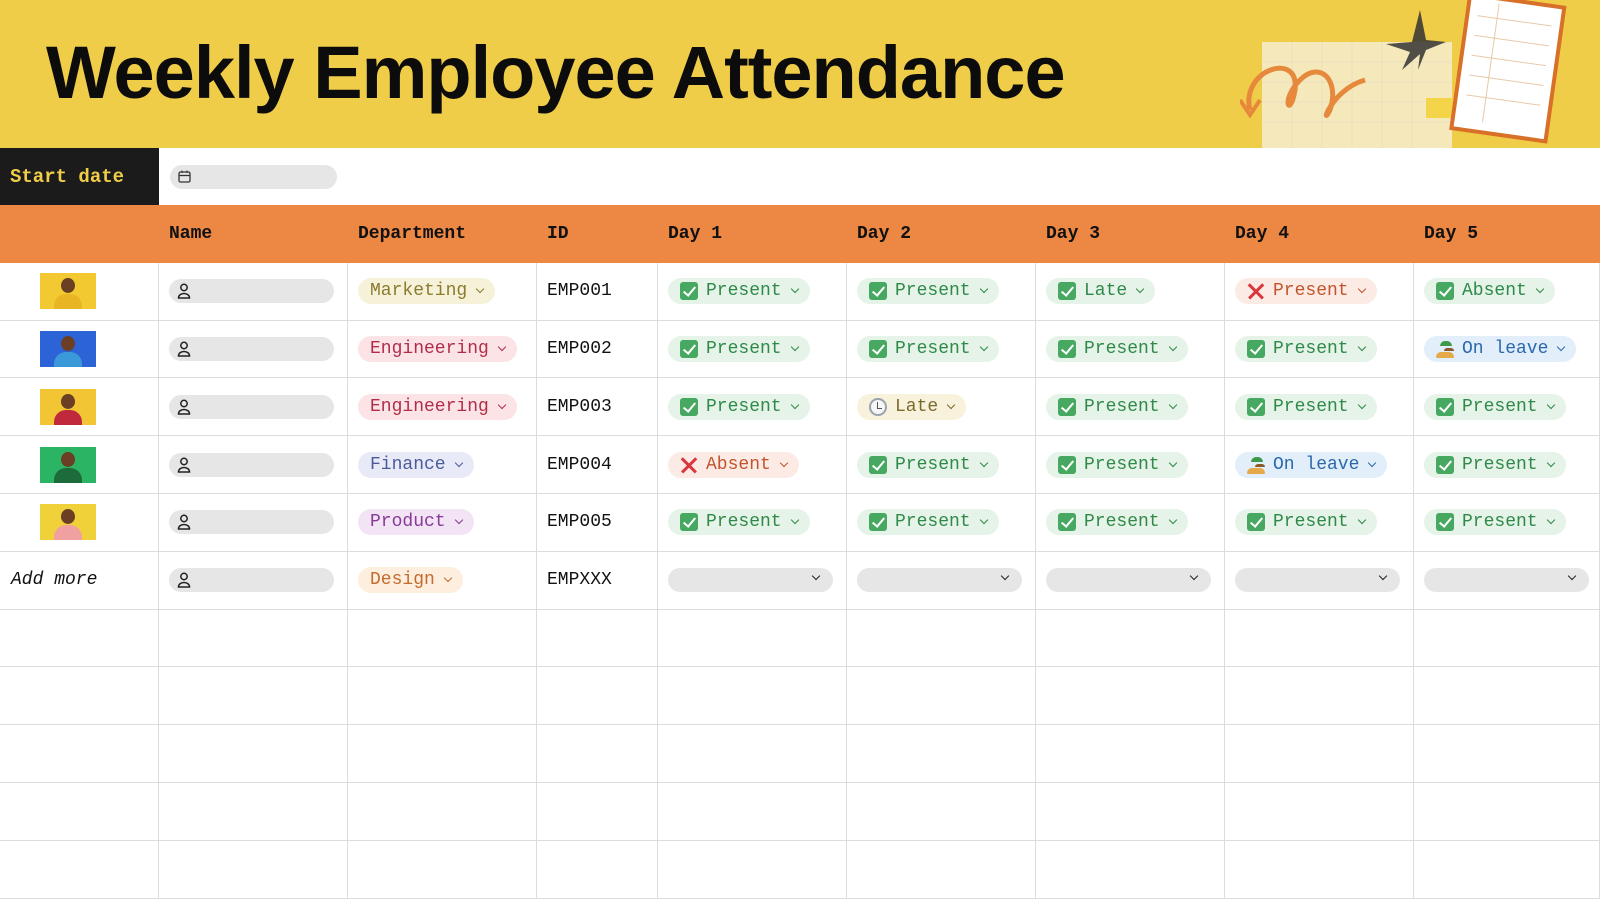 This screenshot has height=900, width=1600. What do you see at coordinates (184, 465) in the screenshot?
I see `person-icon` at bounding box center [184, 465].